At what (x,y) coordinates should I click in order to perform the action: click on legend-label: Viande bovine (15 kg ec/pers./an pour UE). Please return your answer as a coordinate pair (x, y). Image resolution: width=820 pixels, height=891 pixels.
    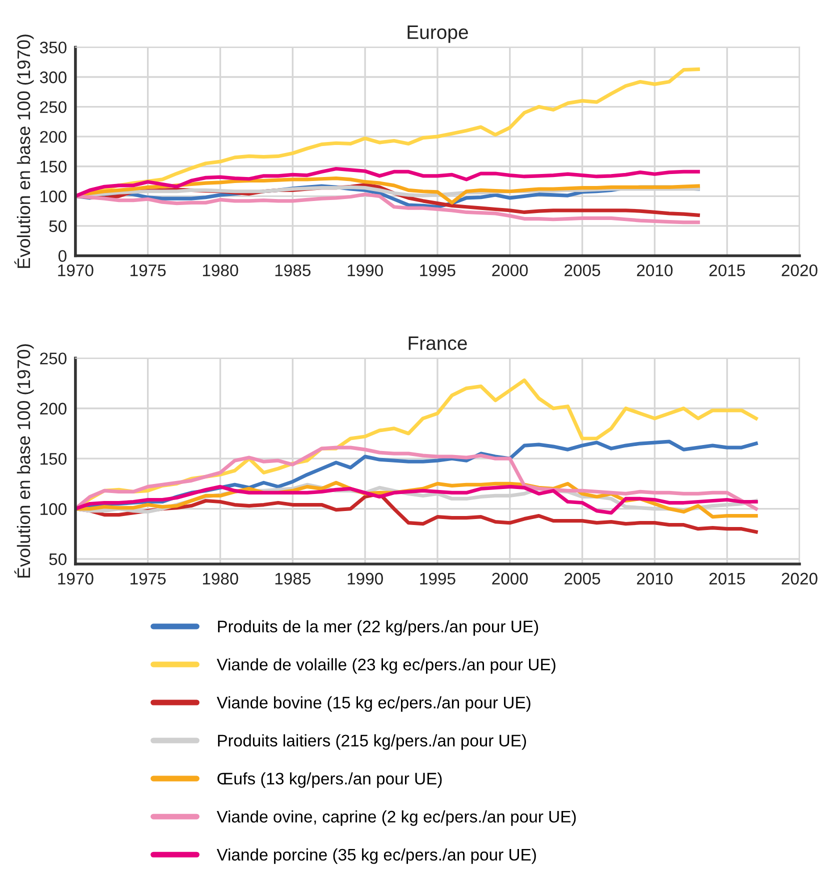
    Looking at the image, I should click on (373, 704).